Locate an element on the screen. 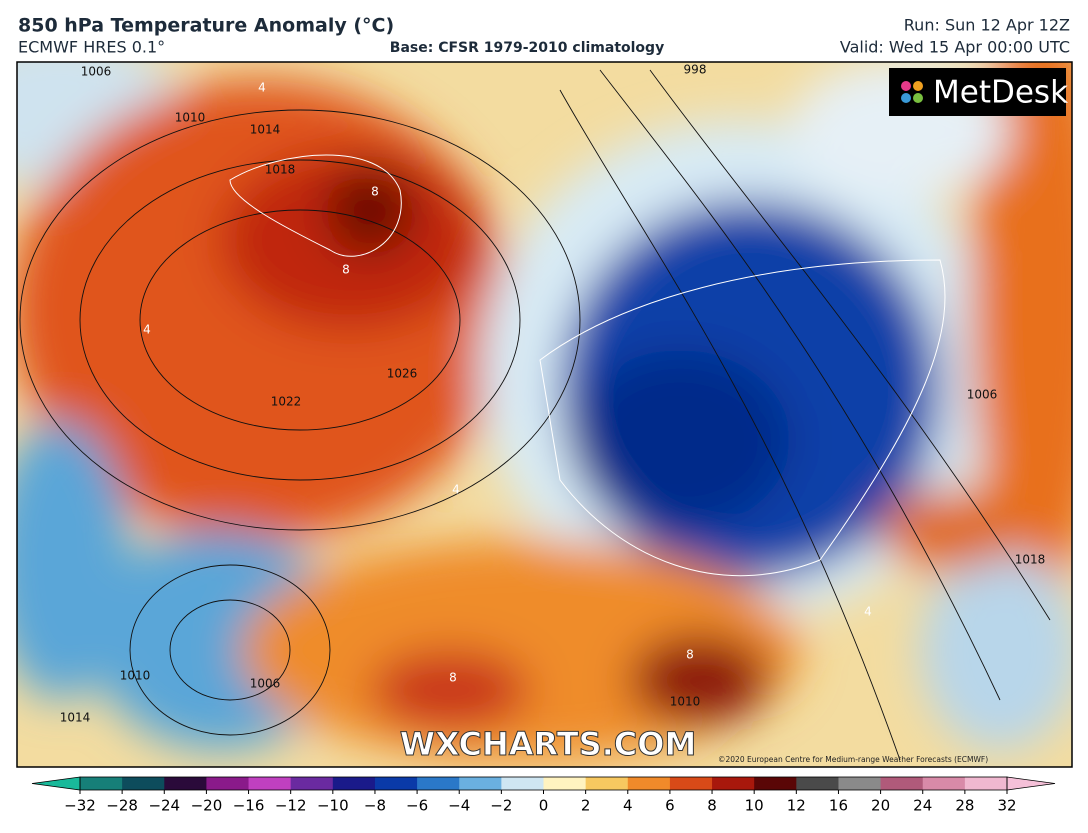  colorbar-tick-label: 28 is located at coordinates (964, 806).